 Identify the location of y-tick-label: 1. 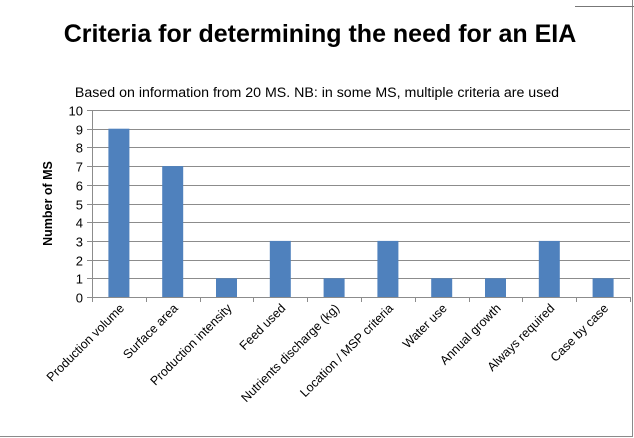
(79, 279).